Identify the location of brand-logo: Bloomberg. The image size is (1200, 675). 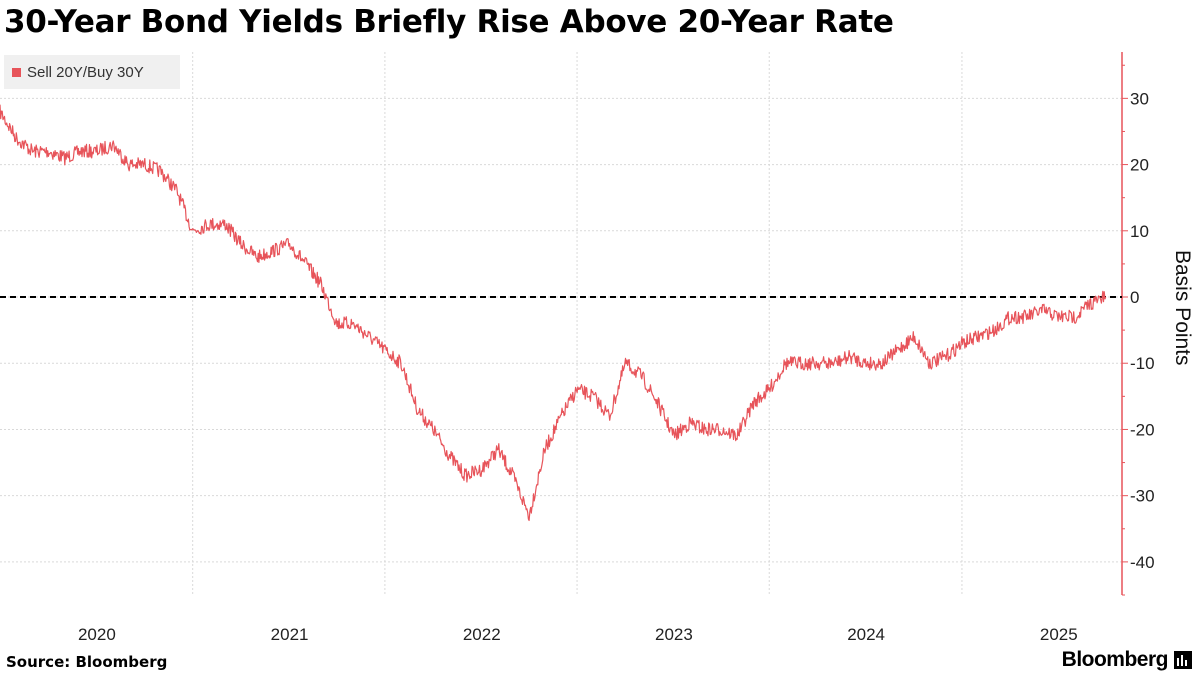
(1115, 659).